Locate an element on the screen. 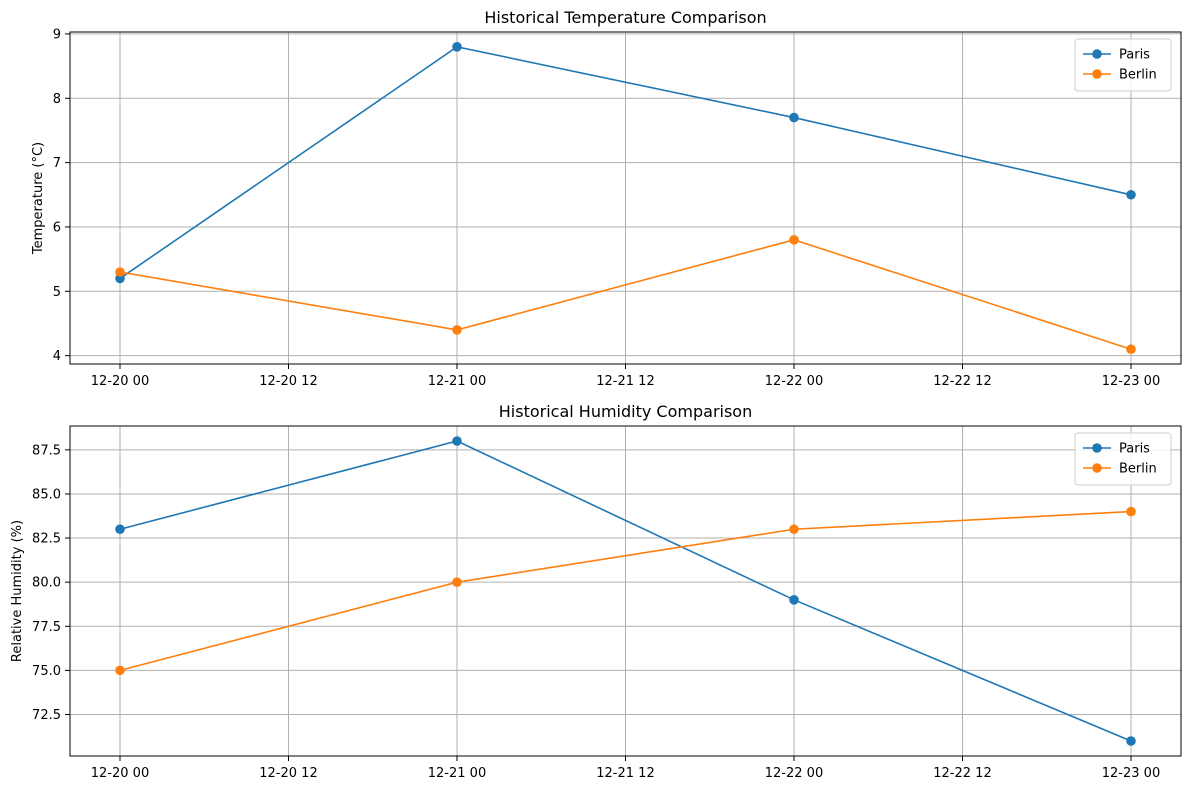 Image resolution: width=1190 pixels, height=790 pixels. y-tick-label: 5 is located at coordinates (57, 292).